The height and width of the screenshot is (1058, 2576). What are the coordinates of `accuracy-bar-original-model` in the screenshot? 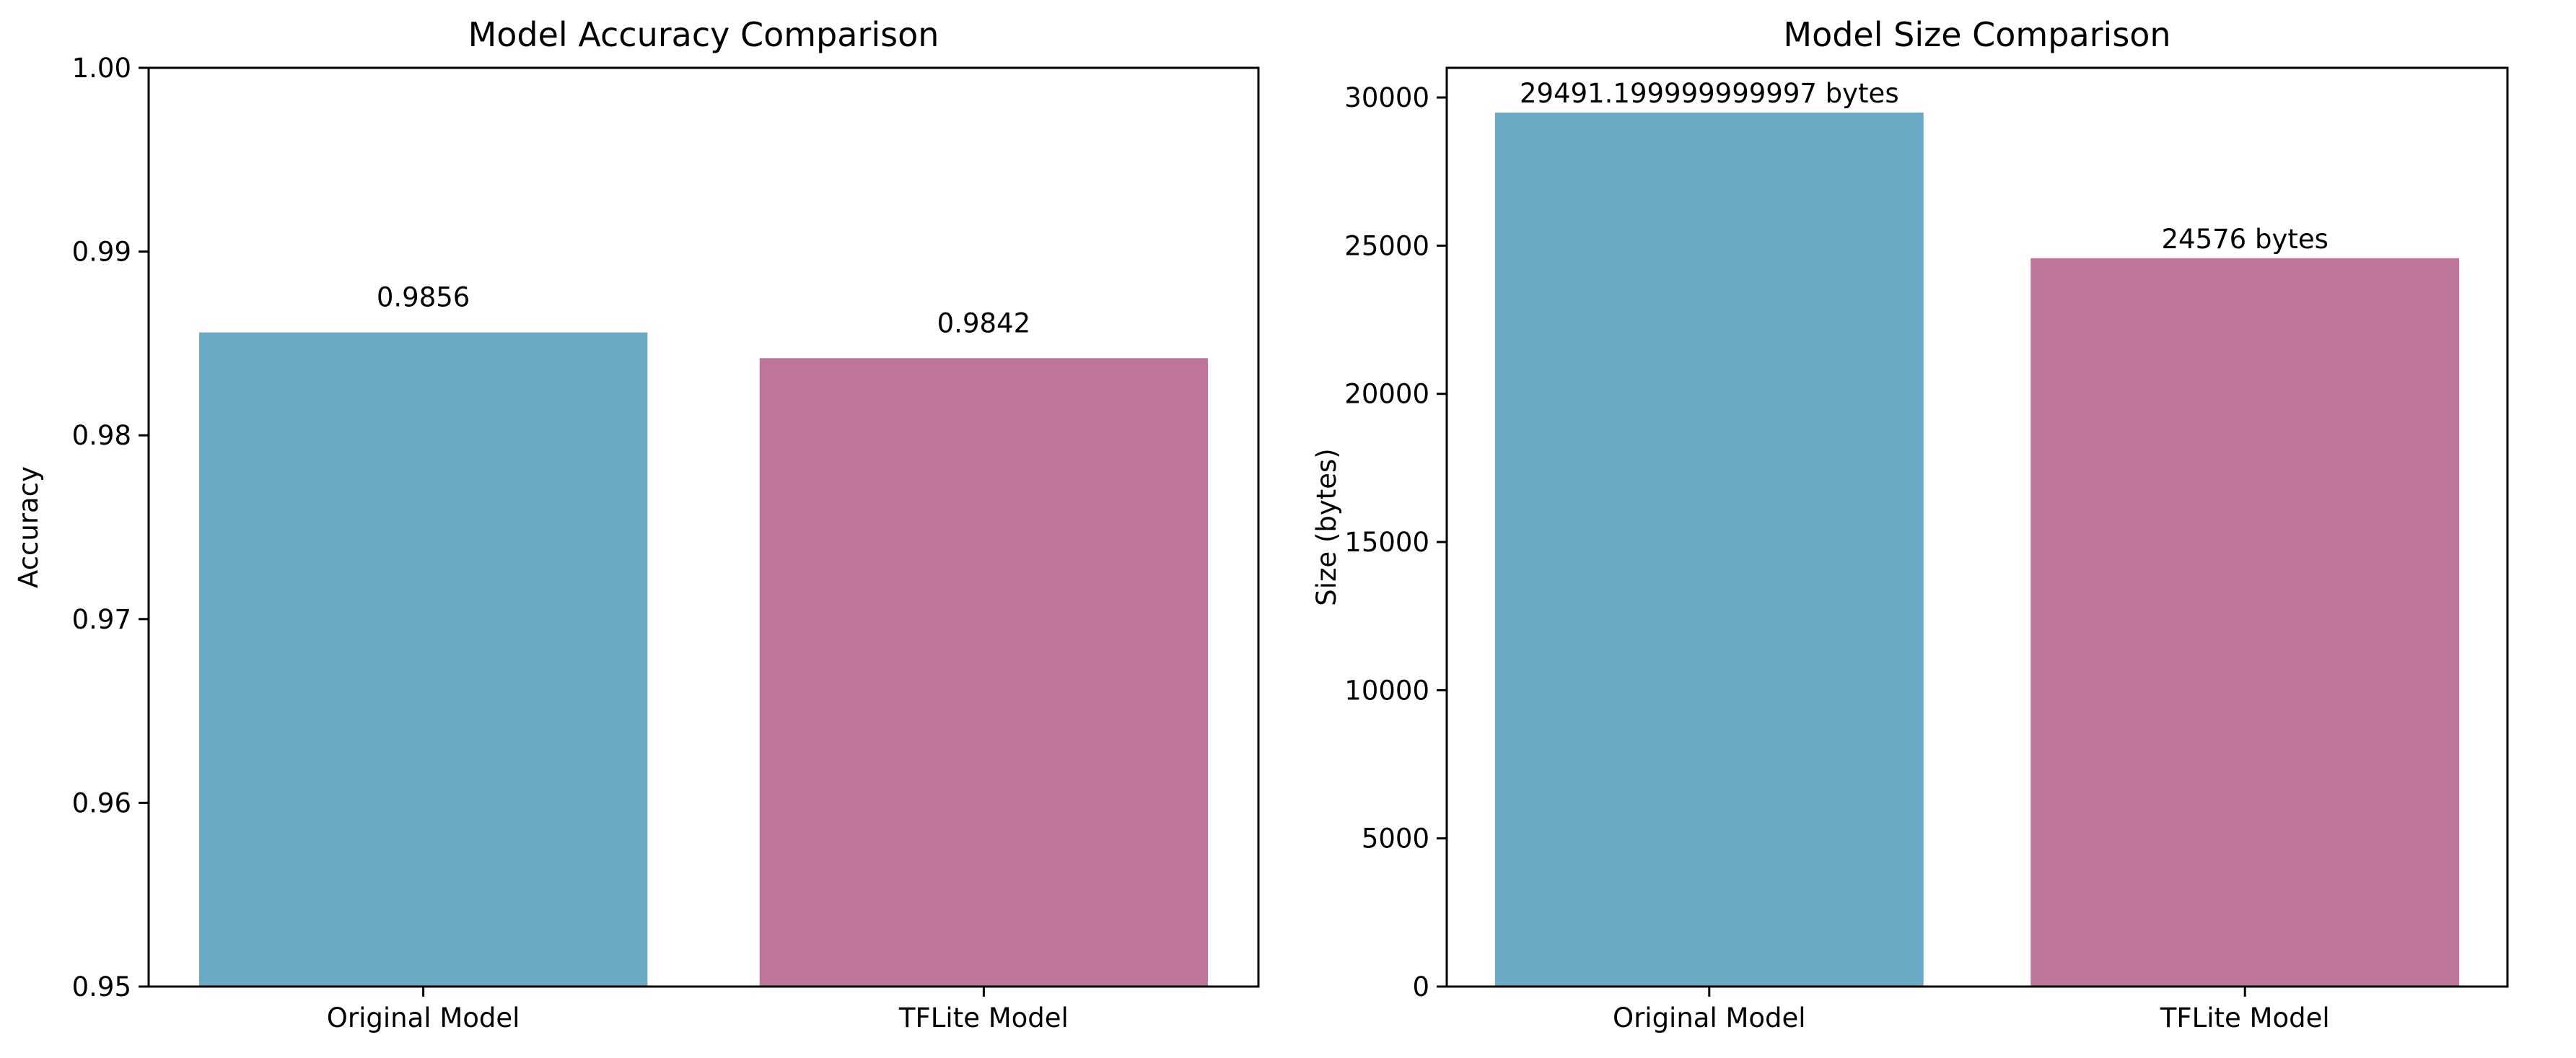 It's located at (423, 659).